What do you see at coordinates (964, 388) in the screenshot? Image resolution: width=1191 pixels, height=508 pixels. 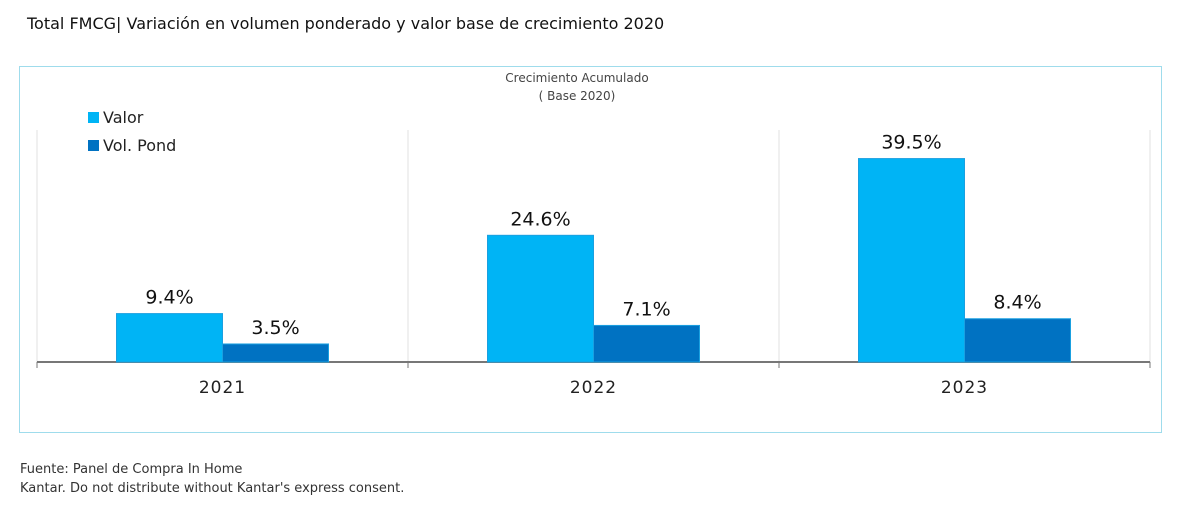 I see `x-tick-label: 2023` at bounding box center [964, 388].